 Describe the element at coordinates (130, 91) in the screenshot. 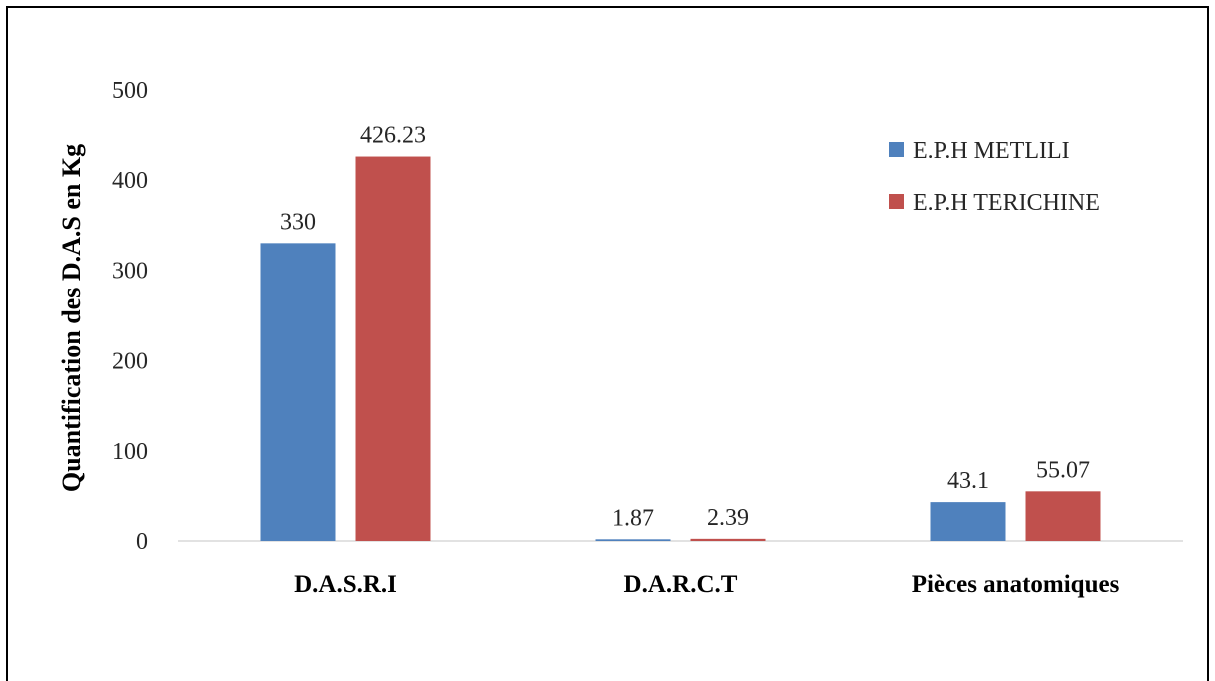

I see `y-tick-label: 500` at that location.